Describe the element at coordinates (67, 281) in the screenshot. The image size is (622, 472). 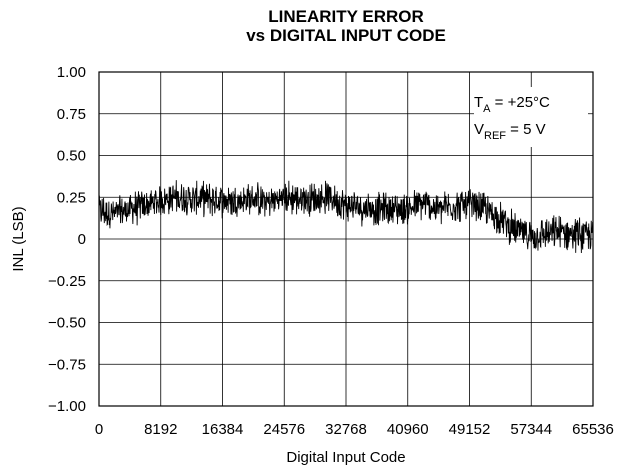
I see `y-tick-label: −0.25` at that location.